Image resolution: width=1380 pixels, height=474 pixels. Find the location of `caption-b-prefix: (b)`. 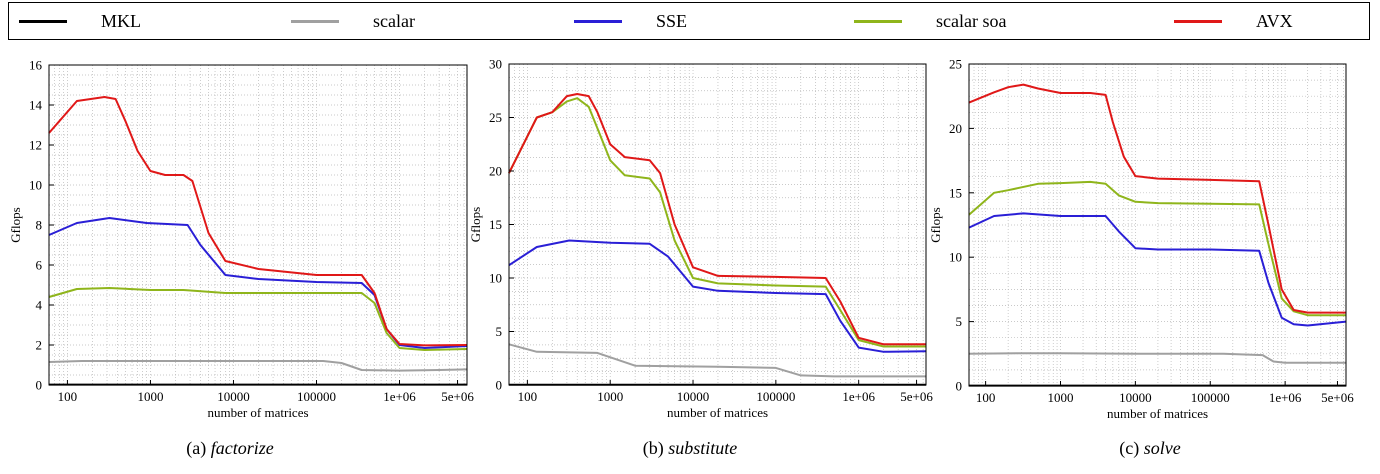

caption-b-prefix: (b) is located at coordinates (653, 448).